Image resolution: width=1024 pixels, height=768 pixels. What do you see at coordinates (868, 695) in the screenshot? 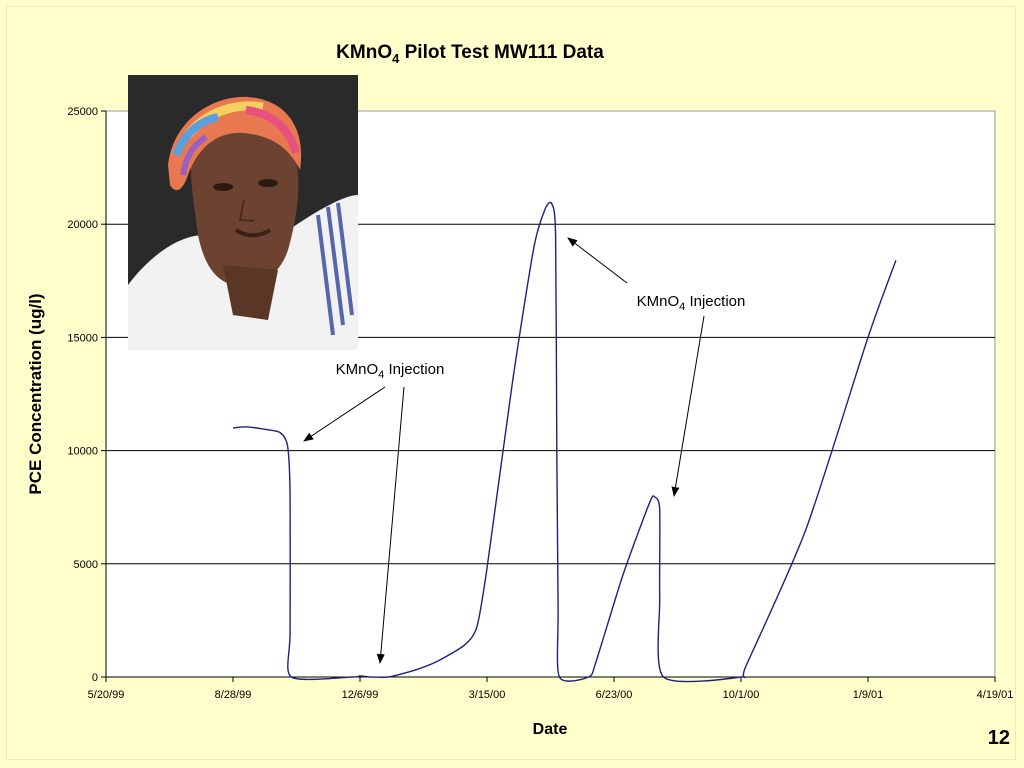
I see `x-tick-label: 1/9/01` at bounding box center [868, 695].